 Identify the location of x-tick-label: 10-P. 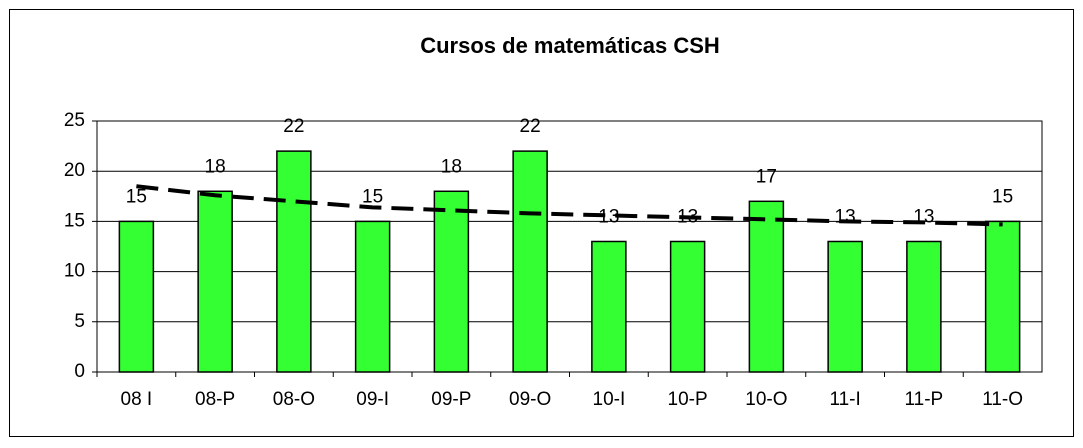
(688, 399).